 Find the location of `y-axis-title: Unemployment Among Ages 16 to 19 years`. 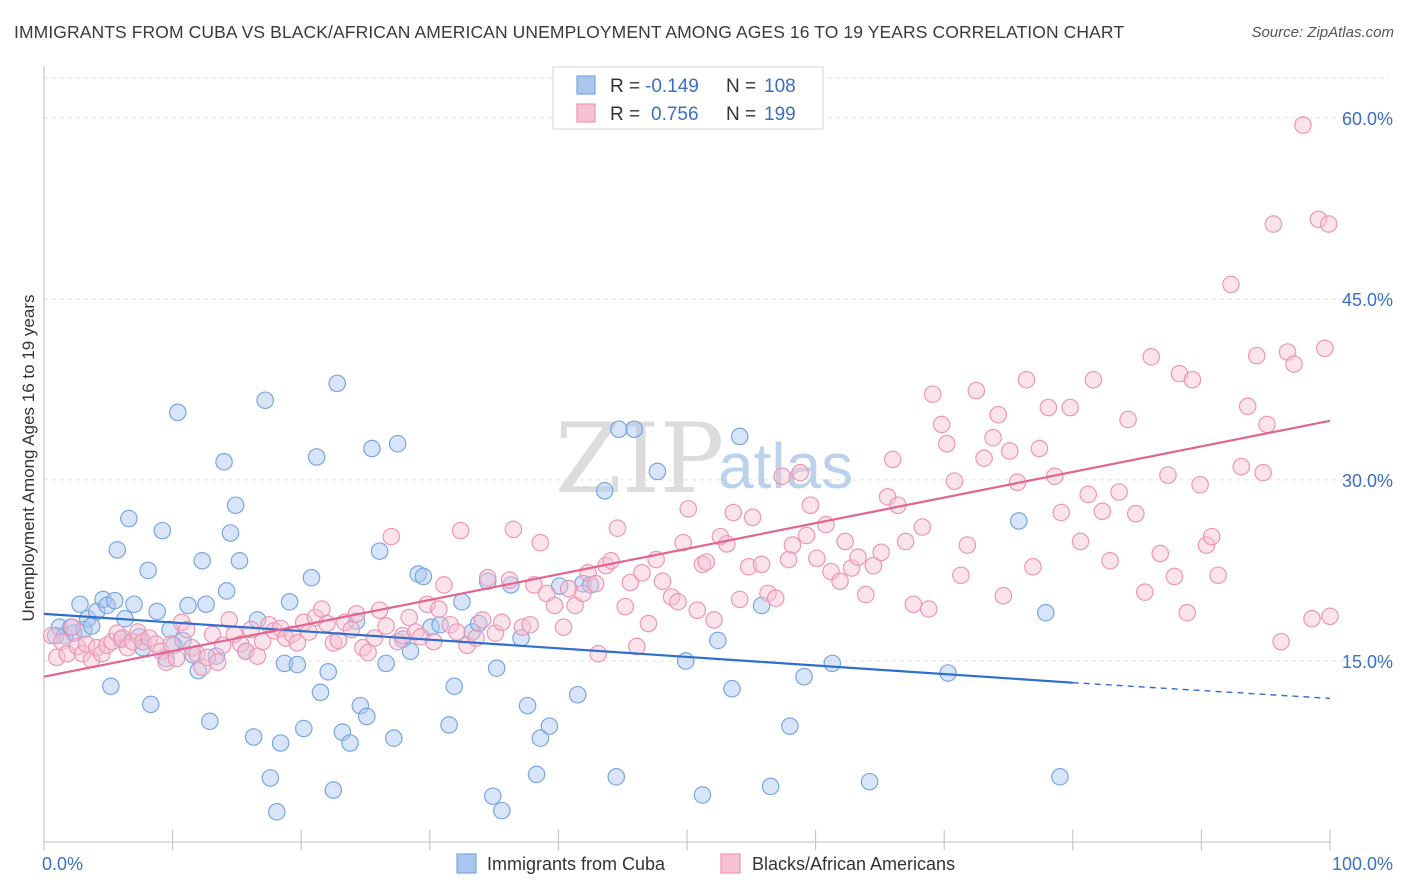

y-axis-title: Unemployment Among Ages 16 to 19 years is located at coordinates (28, 458).